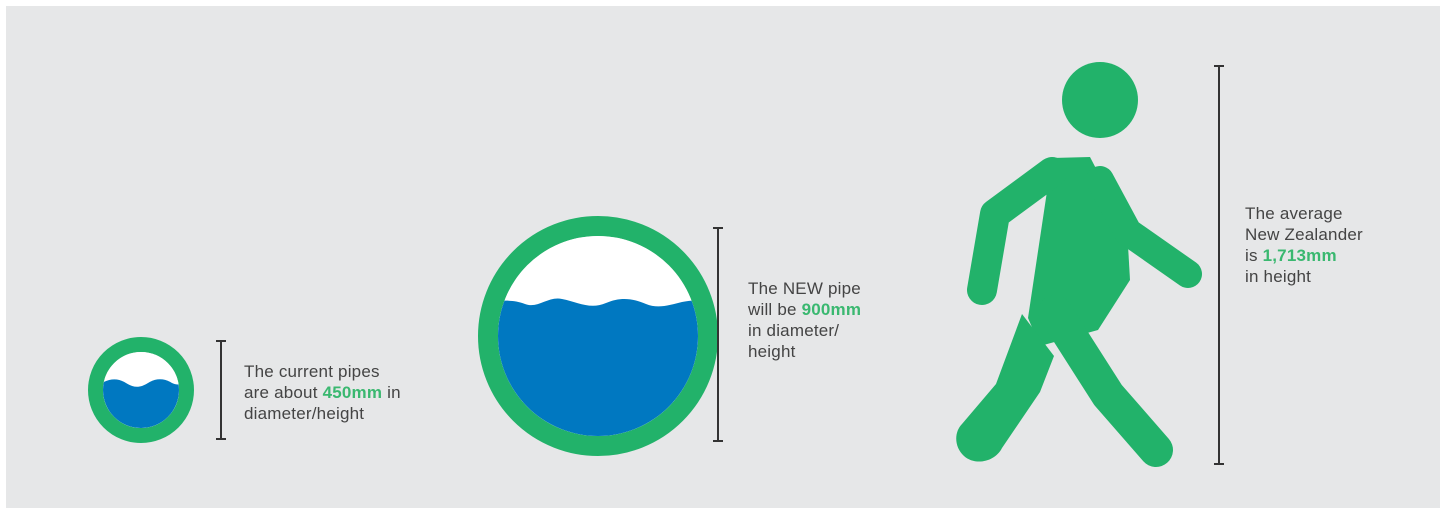 The width and height of the screenshot is (1450, 520). What do you see at coordinates (1254, 255) in the screenshot?
I see `caption-text: is` at bounding box center [1254, 255].